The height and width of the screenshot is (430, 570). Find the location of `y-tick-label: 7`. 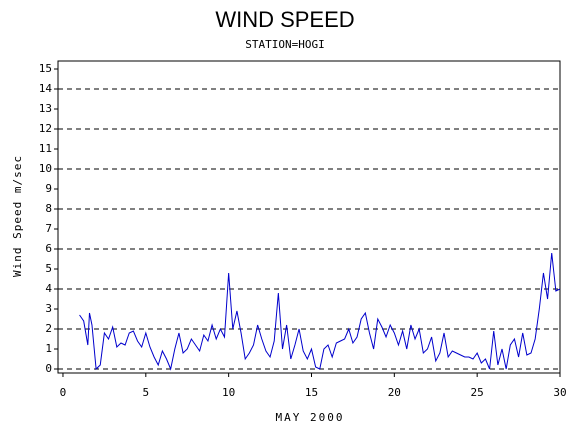

y-tick-label: 7 is located at coordinates (48, 228).